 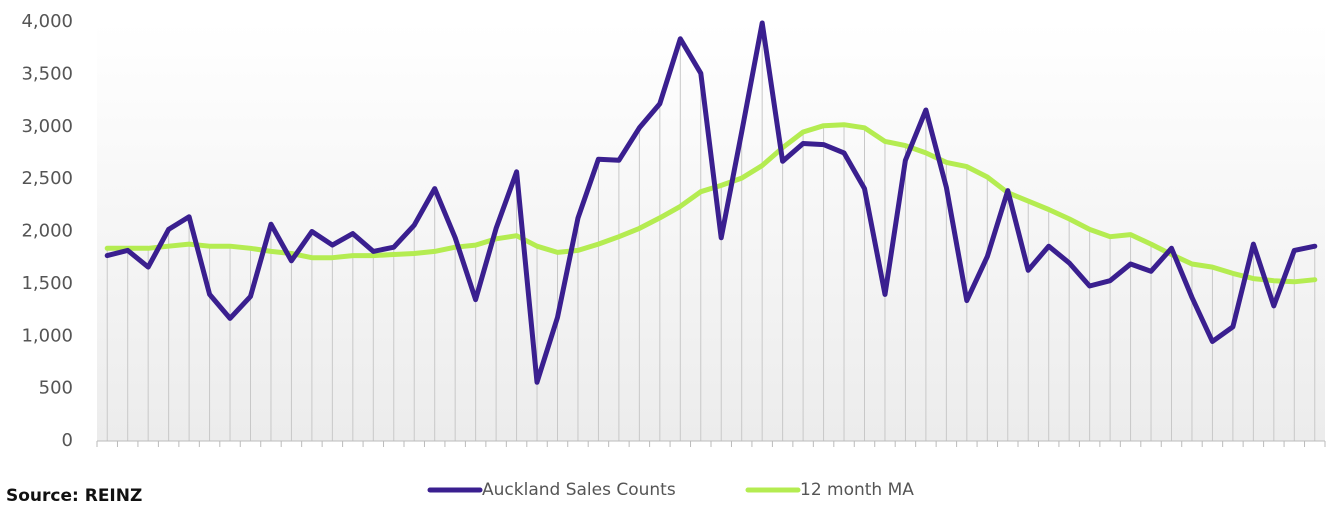 What do you see at coordinates (47, 178) in the screenshot?
I see `y-tick-label: 2,500` at bounding box center [47, 178].